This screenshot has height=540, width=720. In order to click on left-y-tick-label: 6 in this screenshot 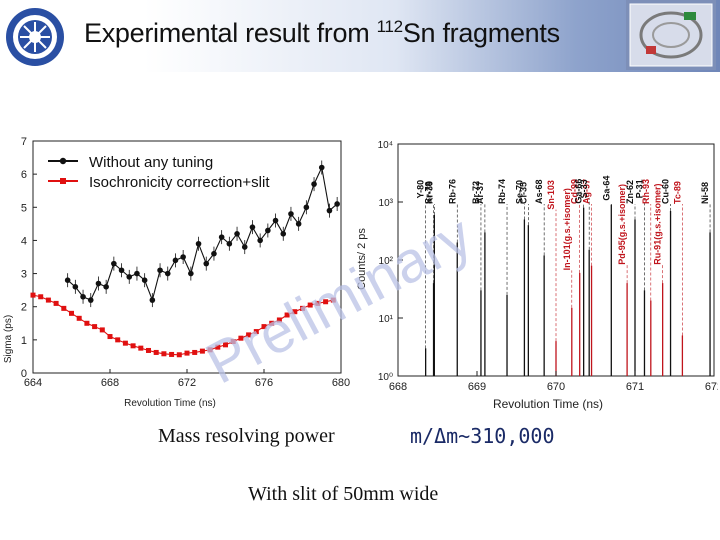, I will do `click(24, 175)`.